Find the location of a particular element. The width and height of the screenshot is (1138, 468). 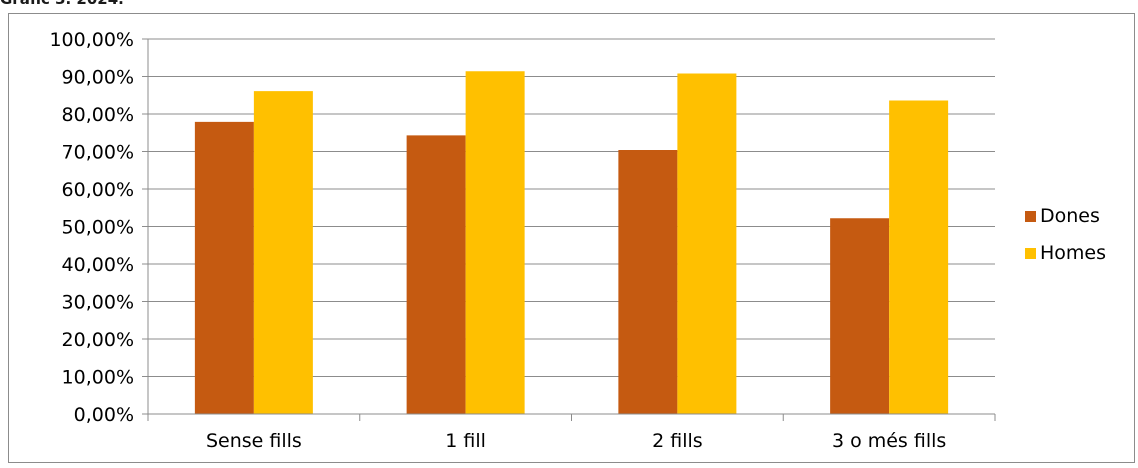

y-tick-label: 50,00% is located at coordinates (98, 228).